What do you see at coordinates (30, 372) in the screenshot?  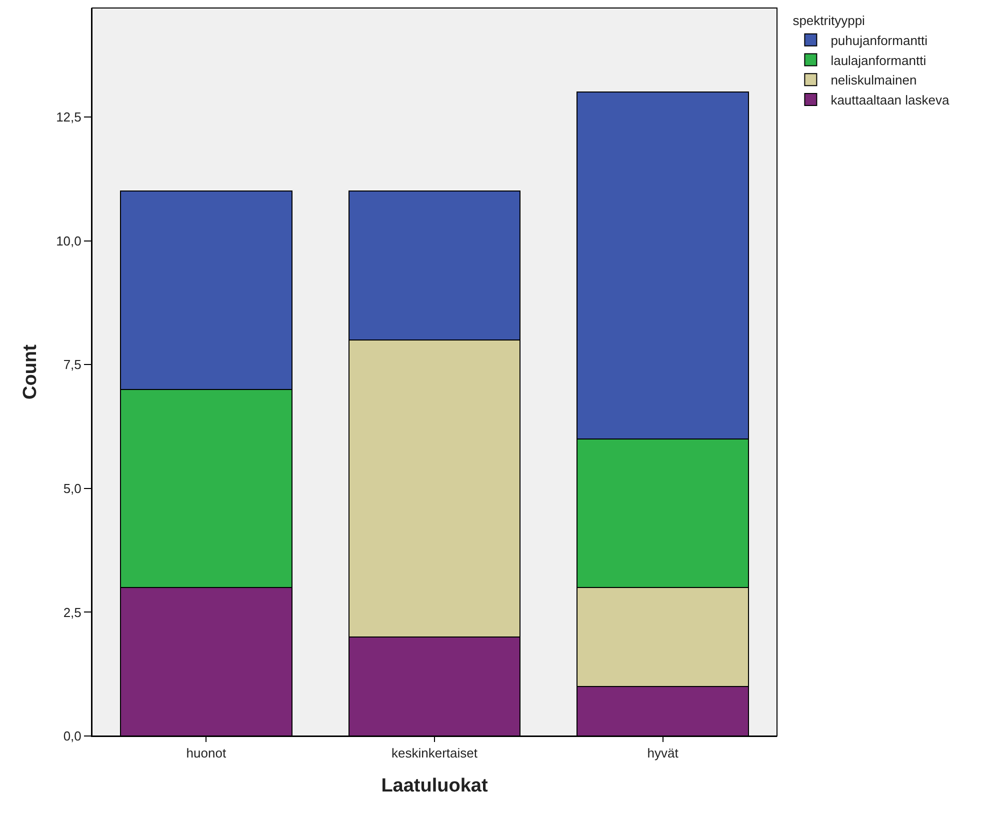 I see `y-axis-title: Count` at bounding box center [30, 372].